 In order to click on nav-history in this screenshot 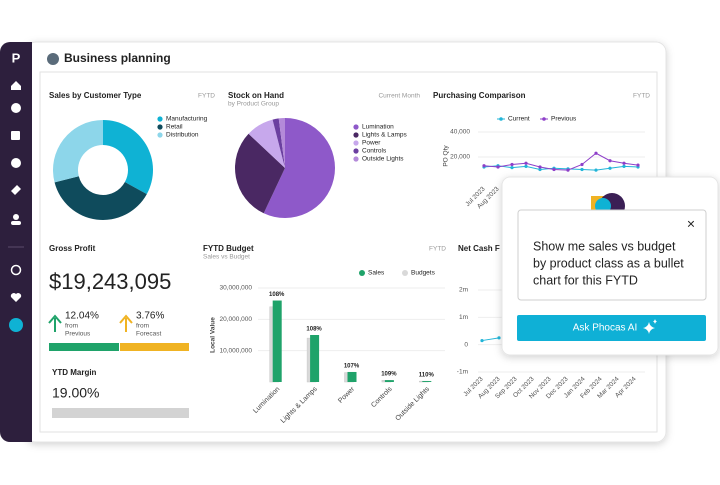, I will do `click(16, 270)`.